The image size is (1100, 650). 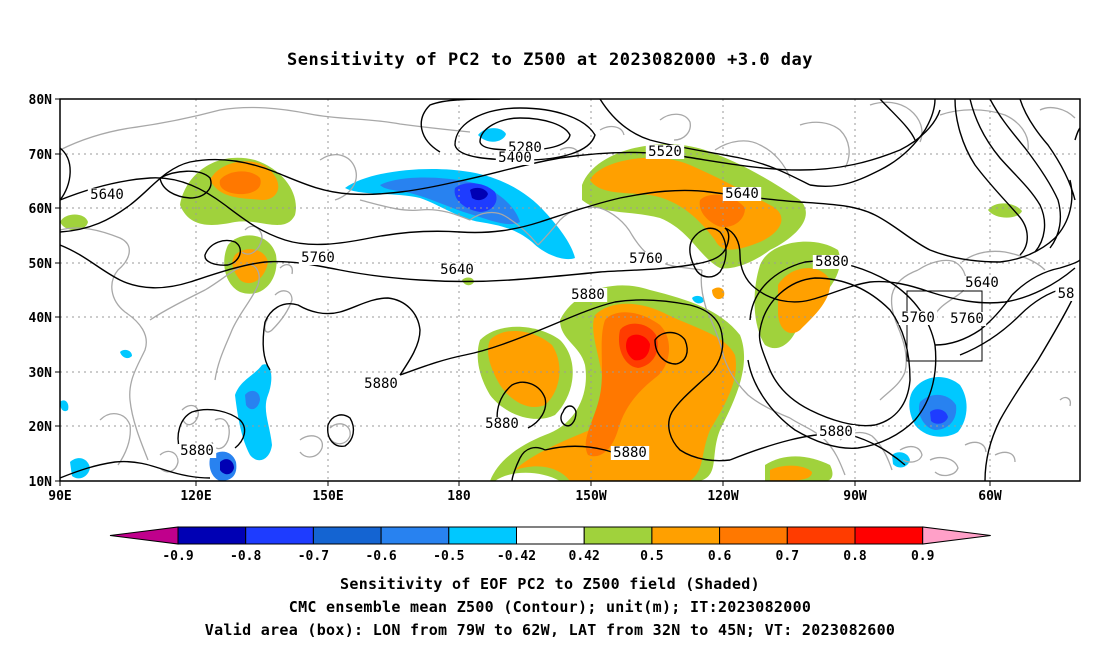 I want to click on lon-label: 90W, so click(x=855, y=496).